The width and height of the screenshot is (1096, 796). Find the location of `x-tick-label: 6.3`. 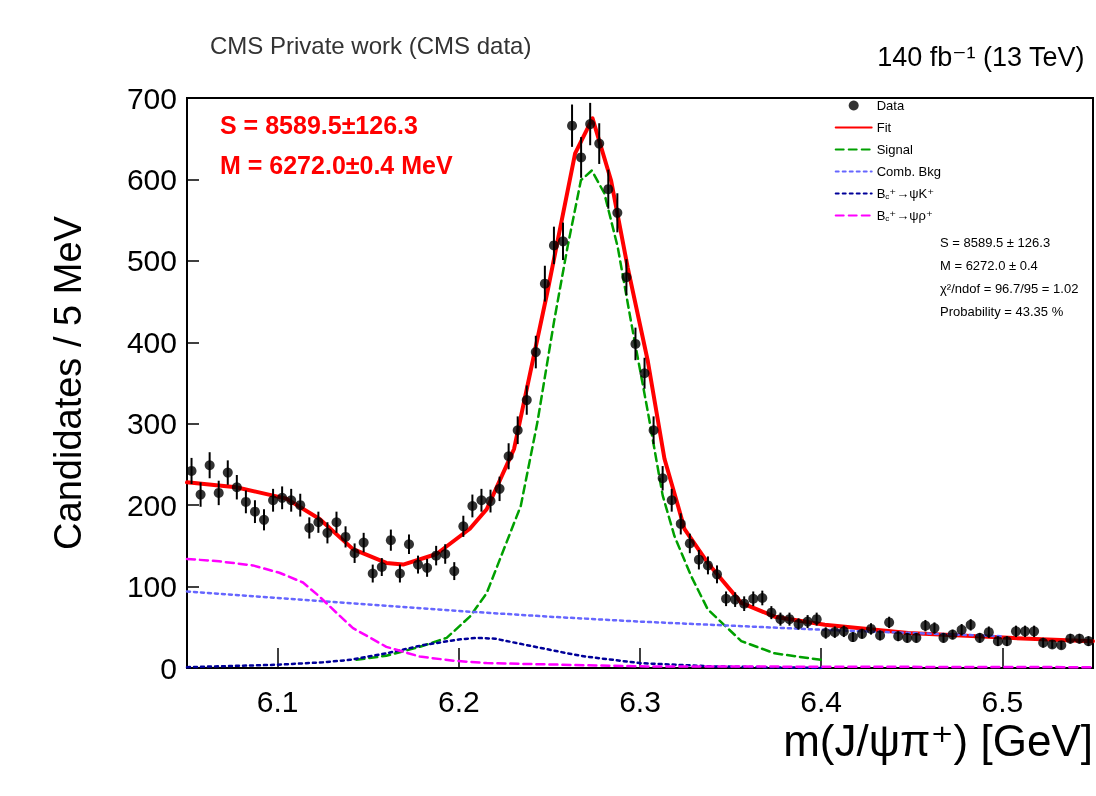

x-tick-label: 6.3 is located at coordinates (640, 701).